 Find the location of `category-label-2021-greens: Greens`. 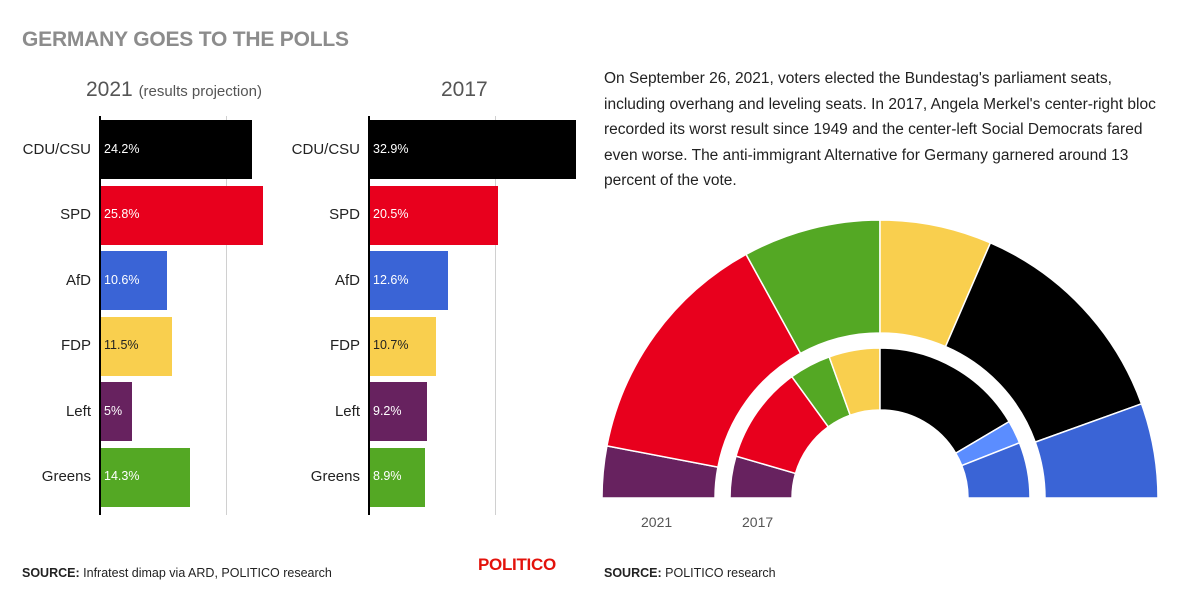

category-label-2021-greens: Greens is located at coordinates (66, 476).